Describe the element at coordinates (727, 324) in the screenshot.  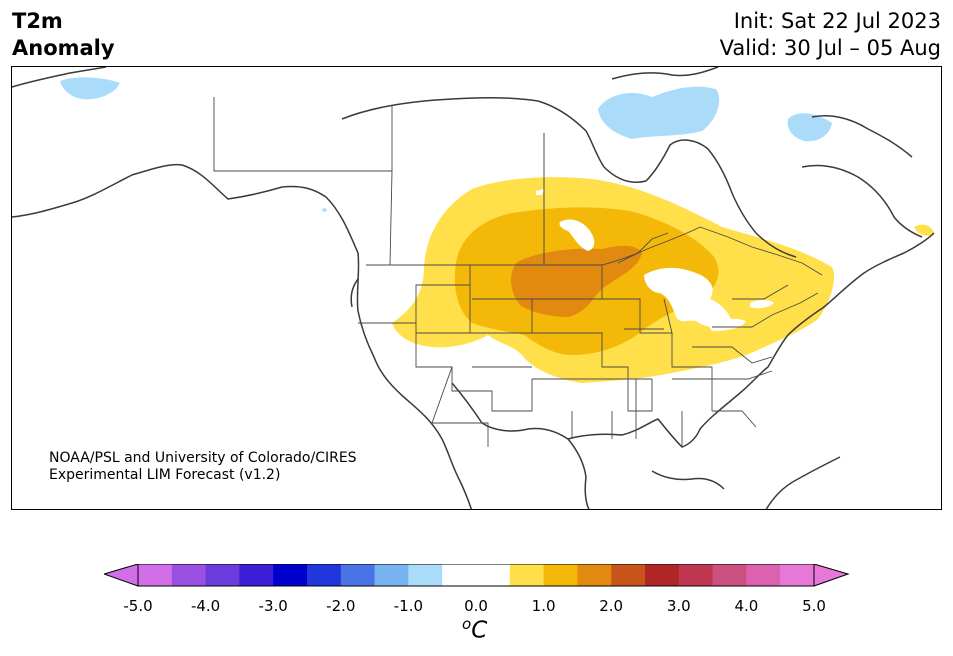
I see `lake-erie` at that location.